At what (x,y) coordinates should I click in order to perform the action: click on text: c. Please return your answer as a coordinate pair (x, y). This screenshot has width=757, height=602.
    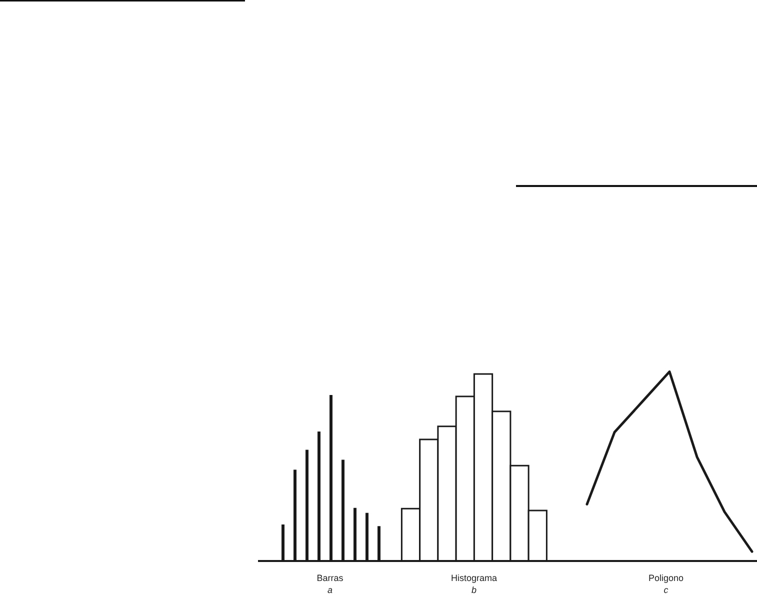
    Looking at the image, I should click on (666, 590).